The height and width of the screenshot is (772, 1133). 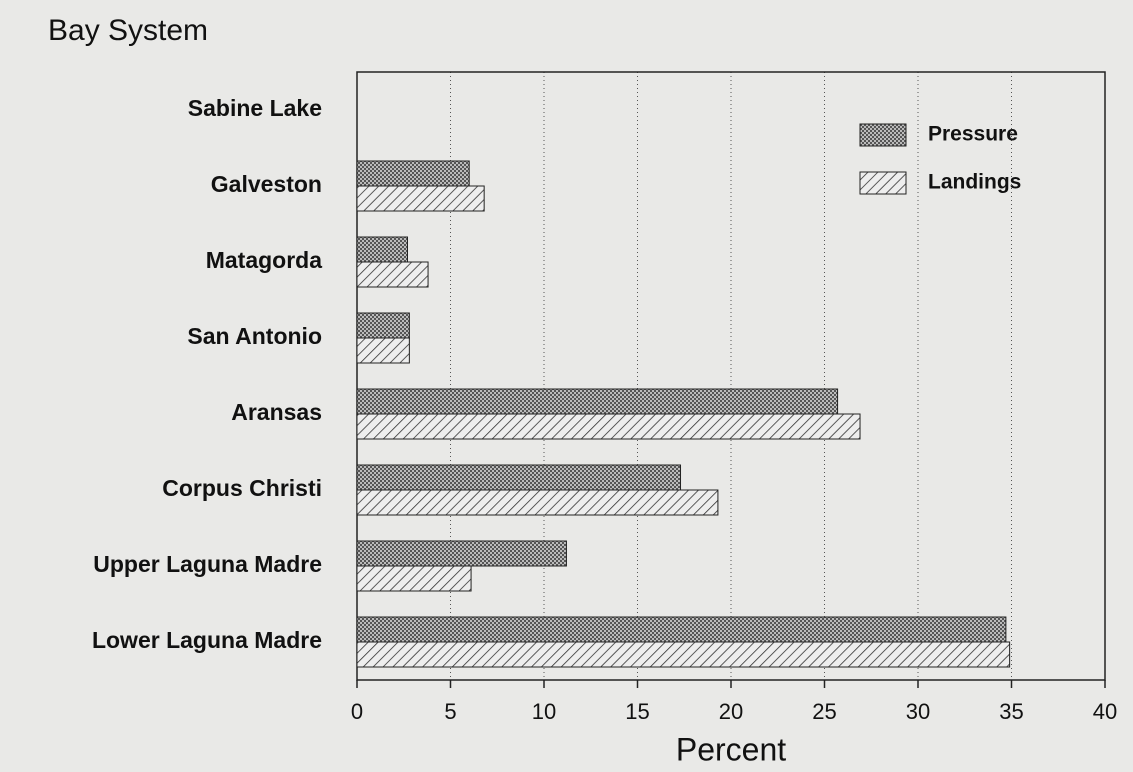 What do you see at coordinates (254, 336) in the screenshot?
I see `y-tick-label: San Antonio` at bounding box center [254, 336].